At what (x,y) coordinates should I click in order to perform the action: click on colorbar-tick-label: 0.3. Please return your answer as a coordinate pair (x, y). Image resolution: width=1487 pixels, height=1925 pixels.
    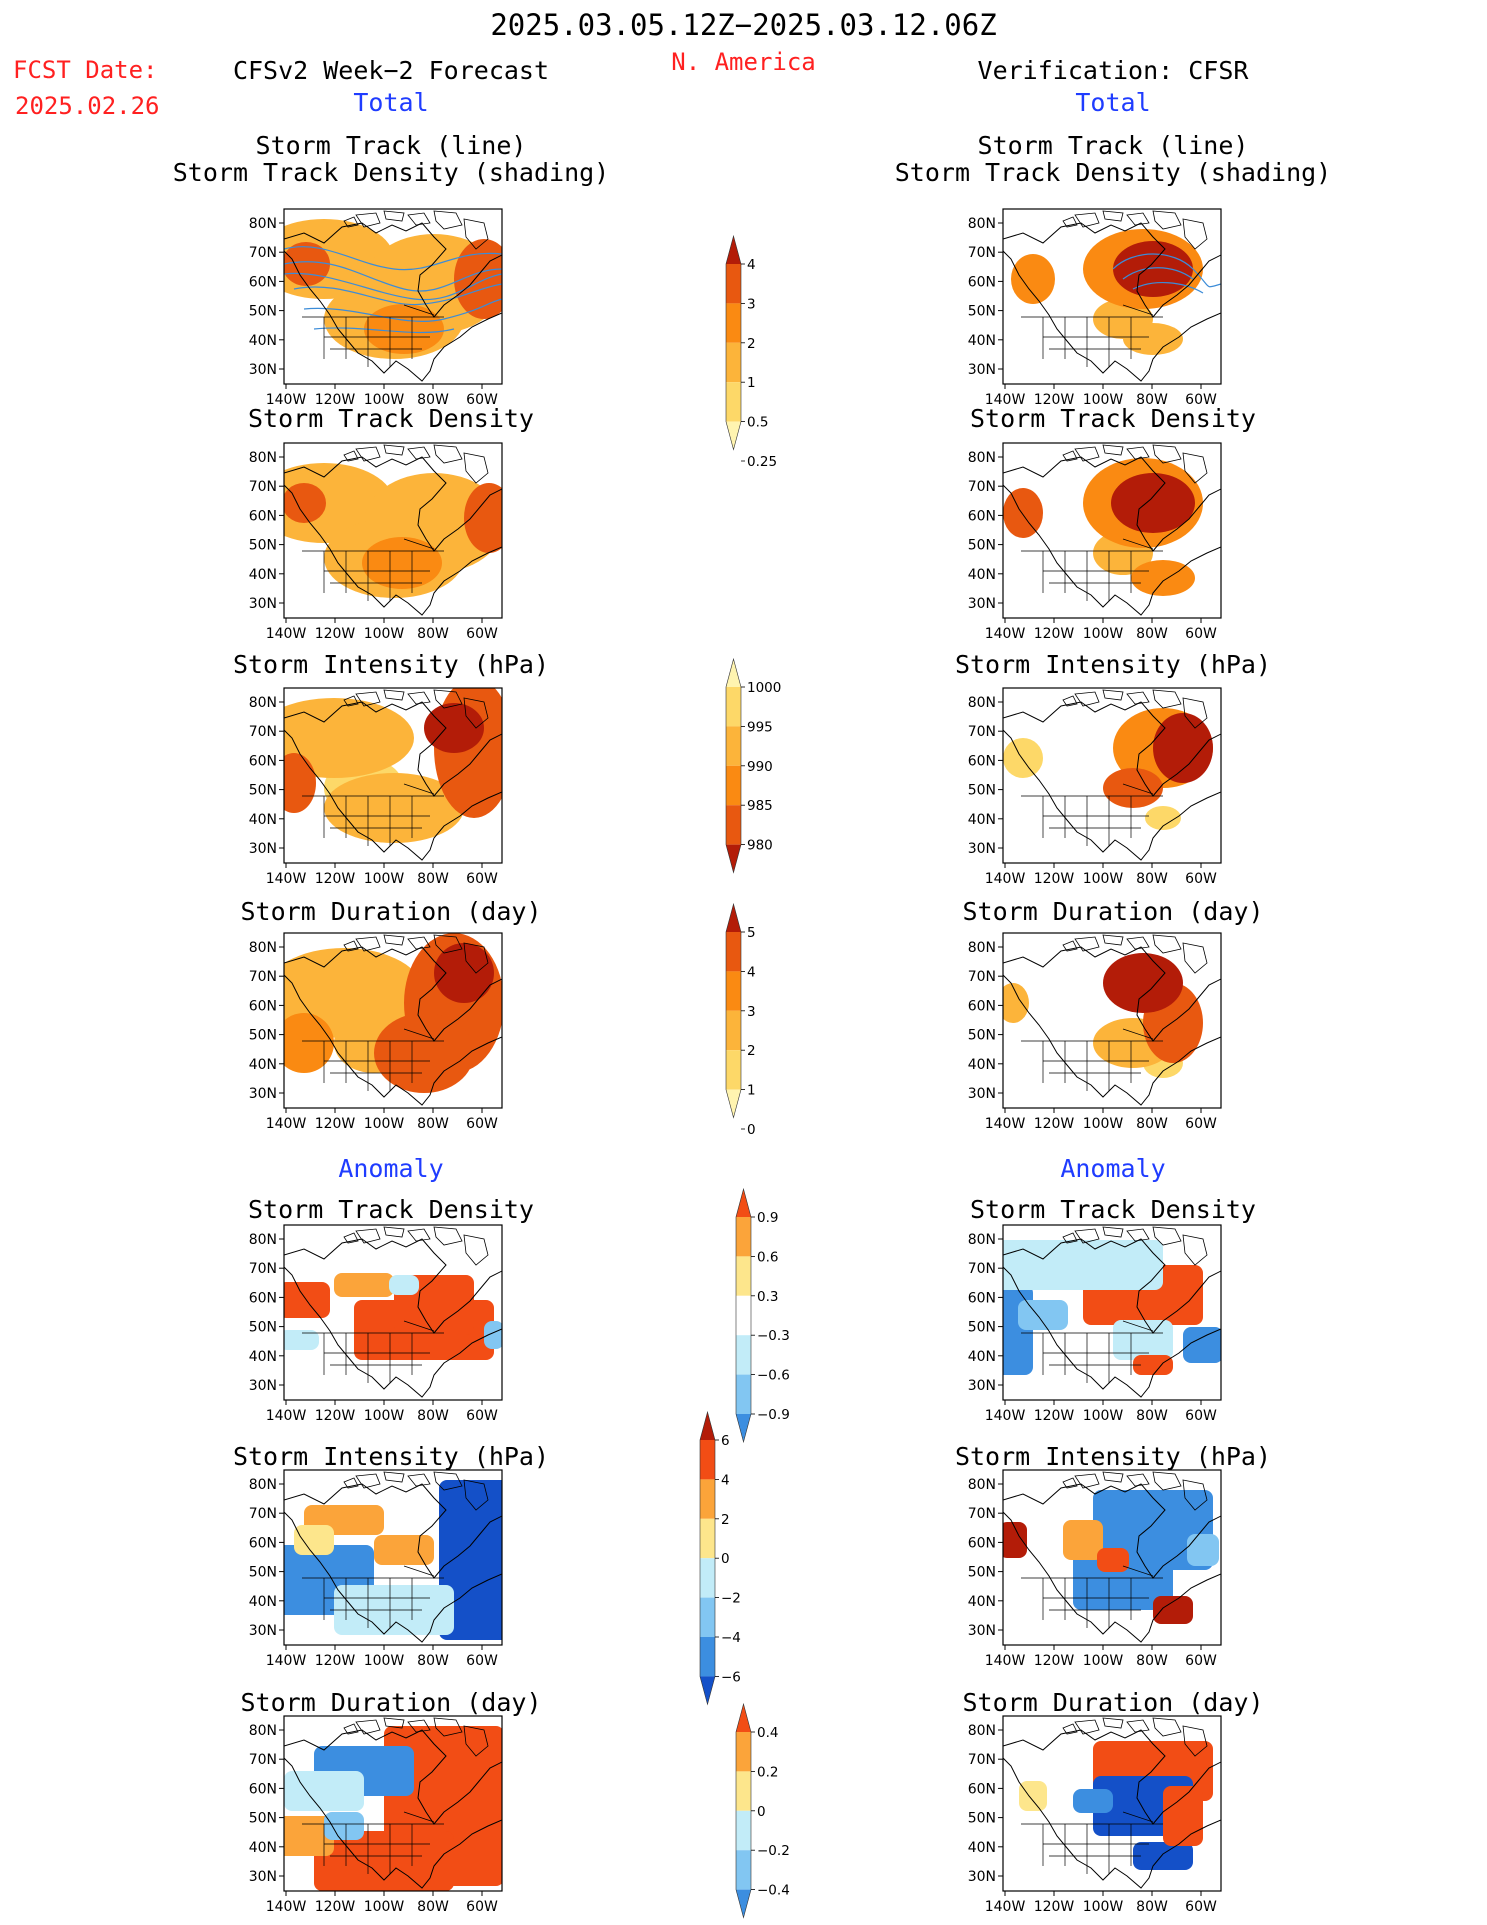
    Looking at the image, I should click on (767, 1297).